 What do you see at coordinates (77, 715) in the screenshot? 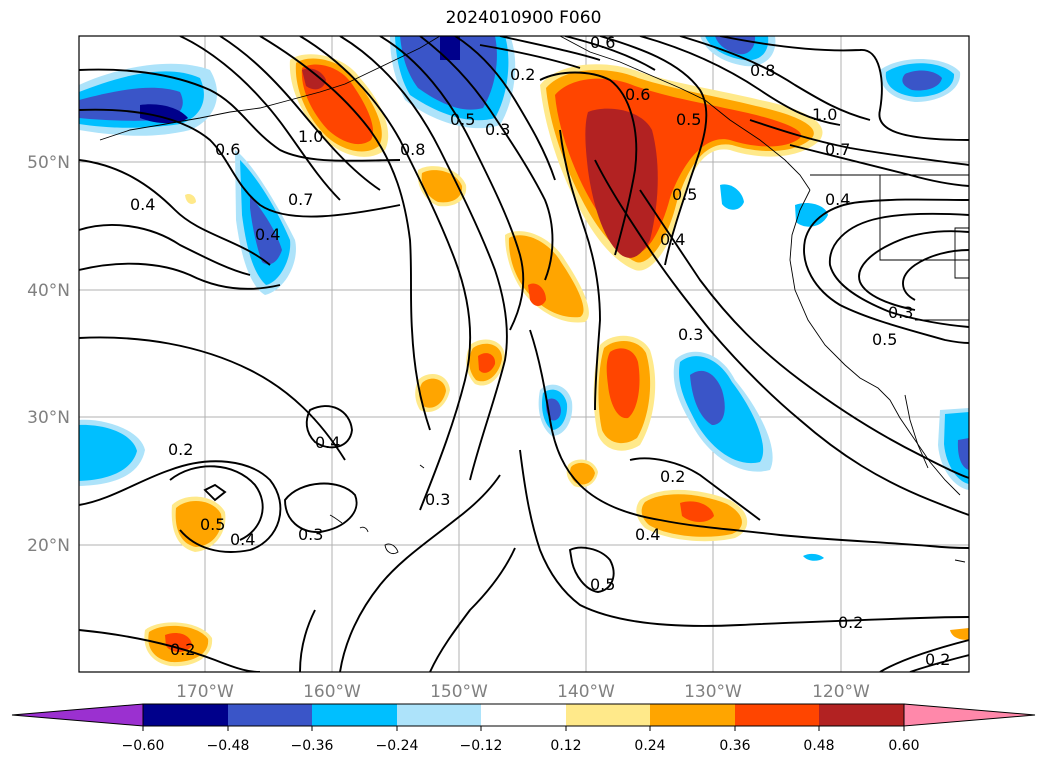
I see `colorbar-extend-left` at bounding box center [77, 715].